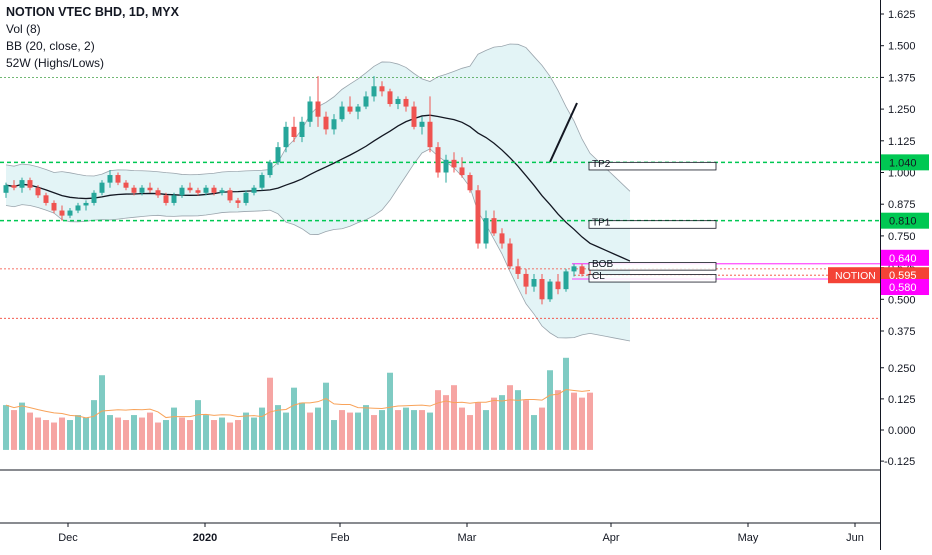 The width and height of the screenshot is (932, 555). Describe the element at coordinates (92, 12) in the screenshot. I see `symbol-title: NOTION VTEC BHD, 1D, MYX` at that location.